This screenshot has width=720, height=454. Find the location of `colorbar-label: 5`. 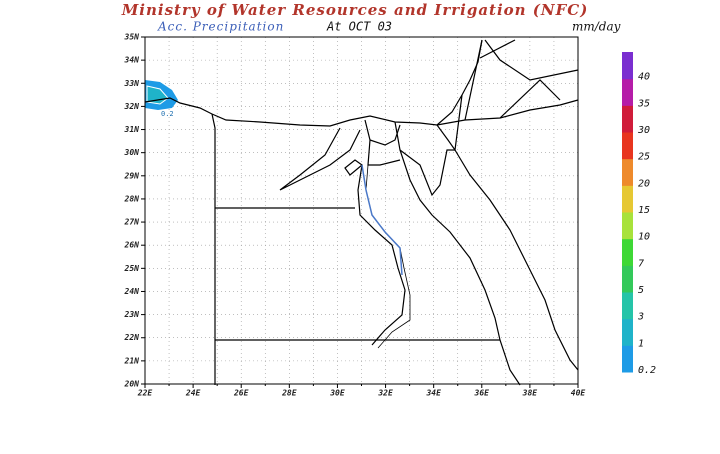

colorbar-label: 5 is located at coordinates (641, 290).